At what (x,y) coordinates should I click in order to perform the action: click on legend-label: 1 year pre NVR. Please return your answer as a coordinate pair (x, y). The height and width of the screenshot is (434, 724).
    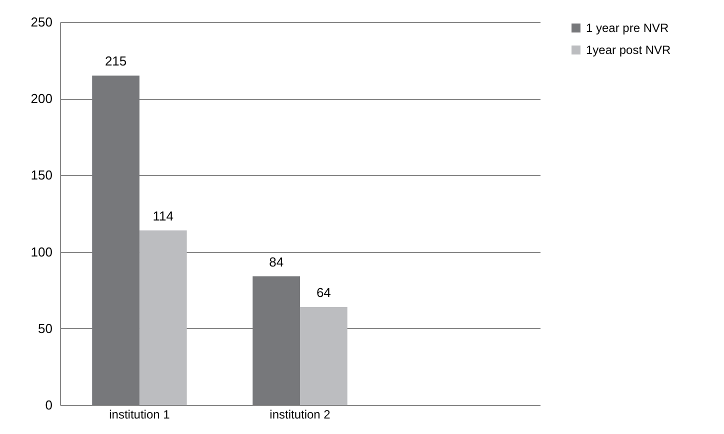
    Looking at the image, I should click on (628, 28).